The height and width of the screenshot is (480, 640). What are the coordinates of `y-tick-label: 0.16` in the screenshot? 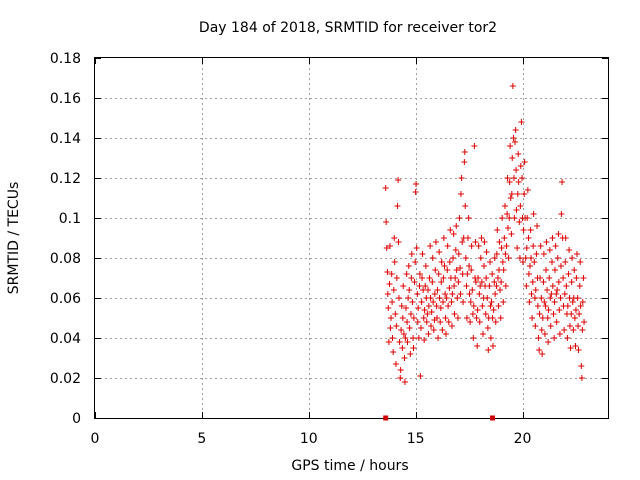 It's located at (65, 99).